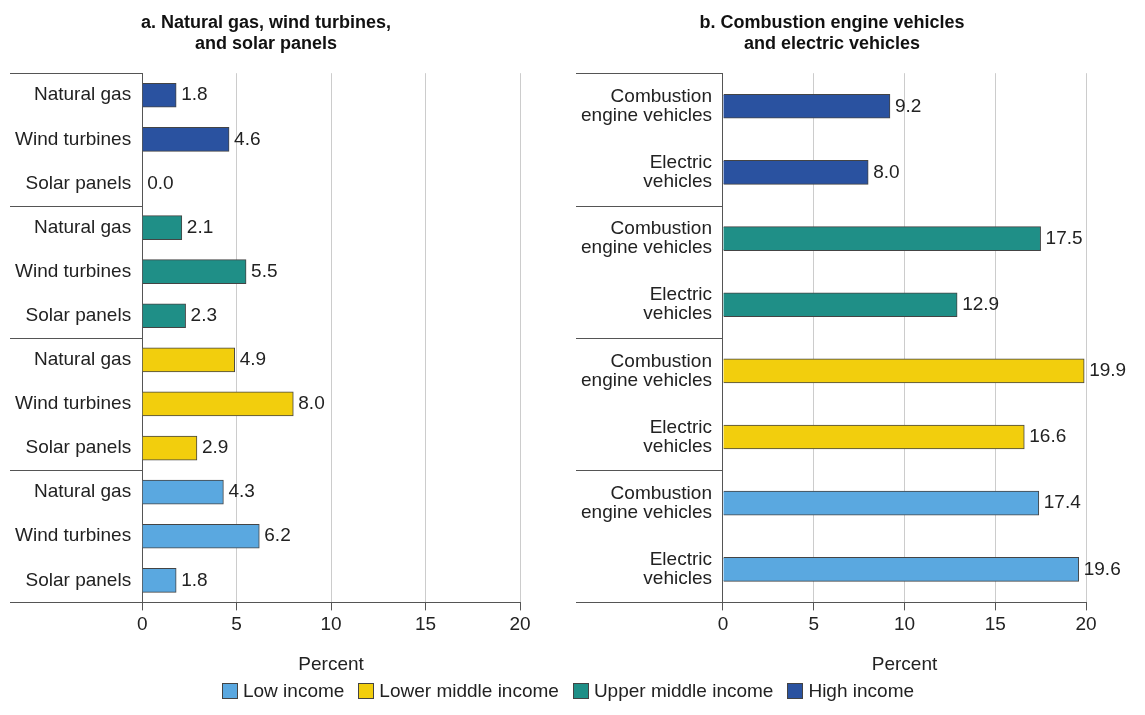 Image resolution: width=1145 pixels, height=715 pixels. Describe the element at coordinates (1064, 237) in the screenshot. I see `data-label: 17.5` at that location.